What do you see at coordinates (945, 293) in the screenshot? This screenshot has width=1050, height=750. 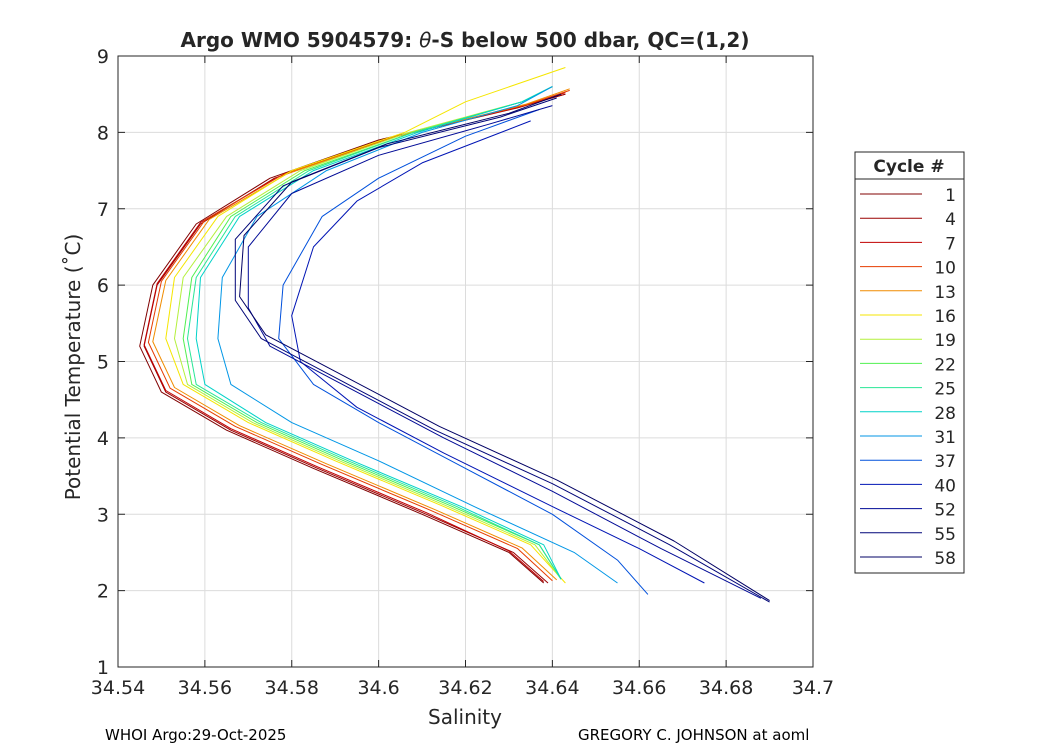 I see `legend-label-cycle-13: 13` at bounding box center [945, 293].